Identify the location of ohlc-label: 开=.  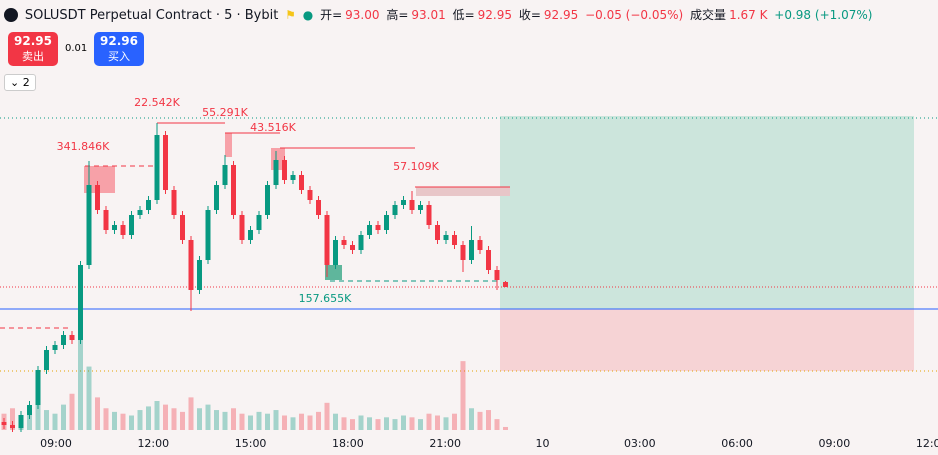
(331, 15).